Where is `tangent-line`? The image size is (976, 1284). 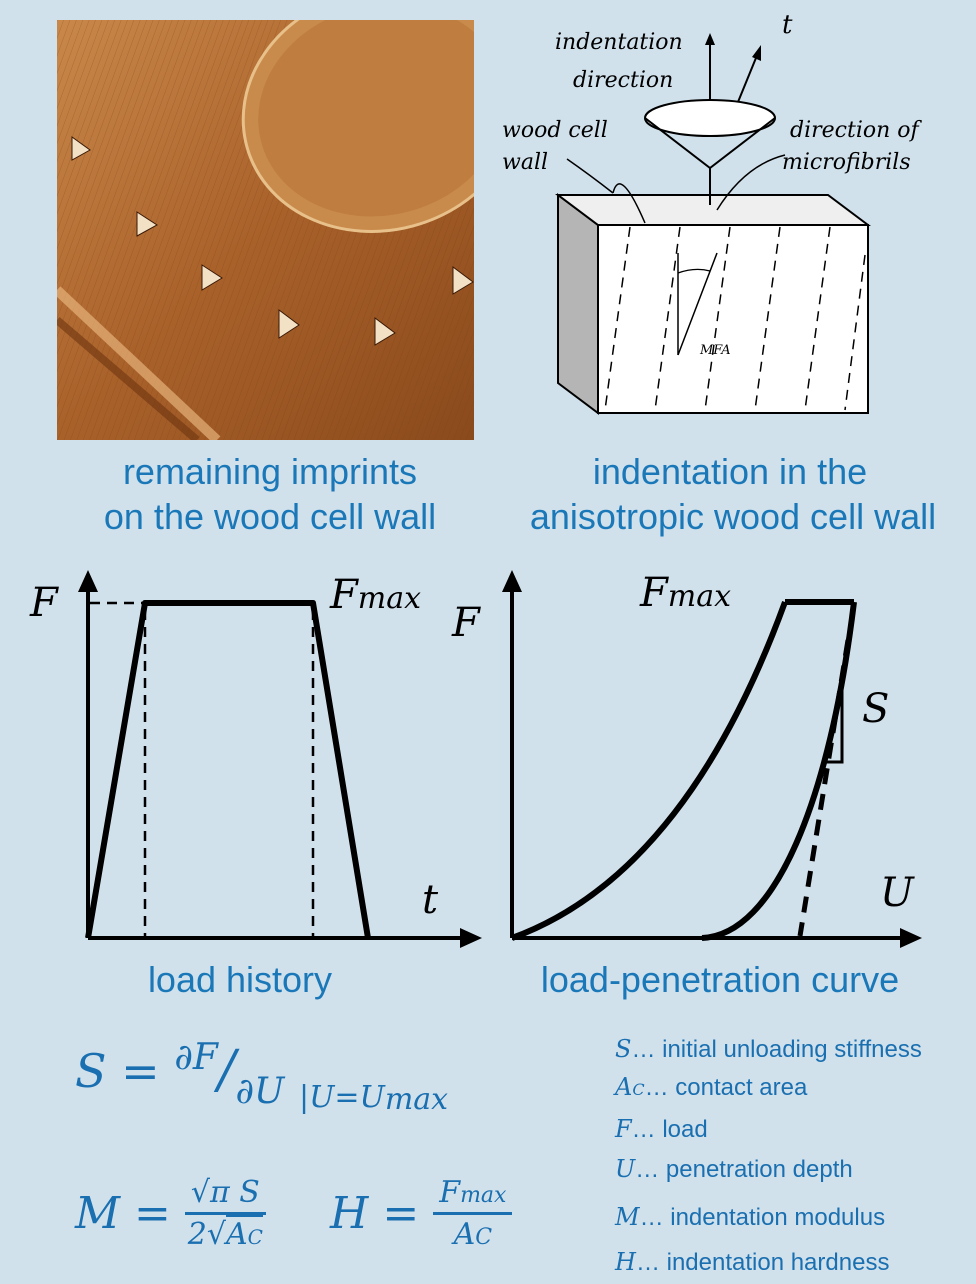
tangent-line is located at coordinates (824, 788).